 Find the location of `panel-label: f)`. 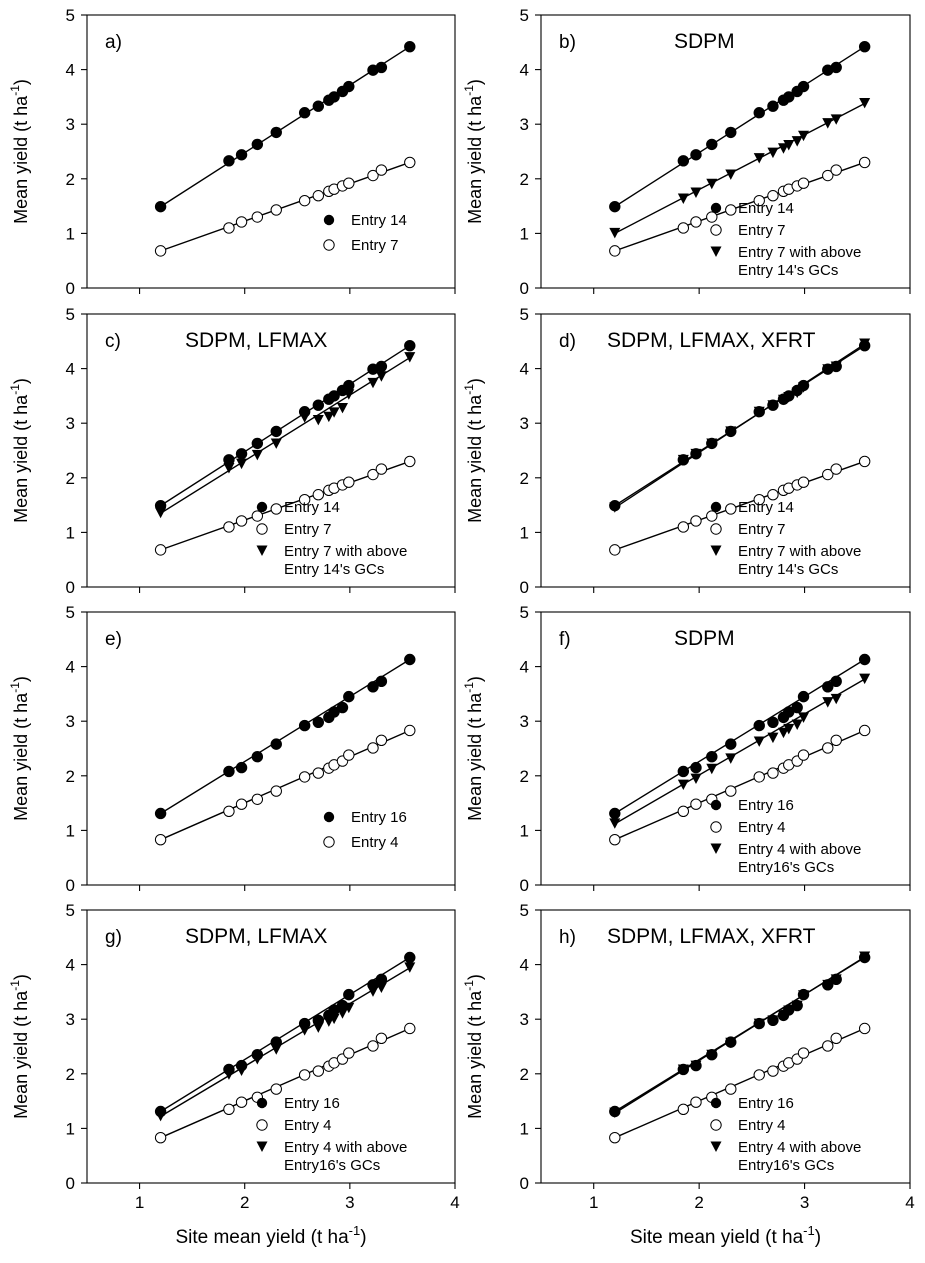

panel-label: f) is located at coordinates (565, 639).